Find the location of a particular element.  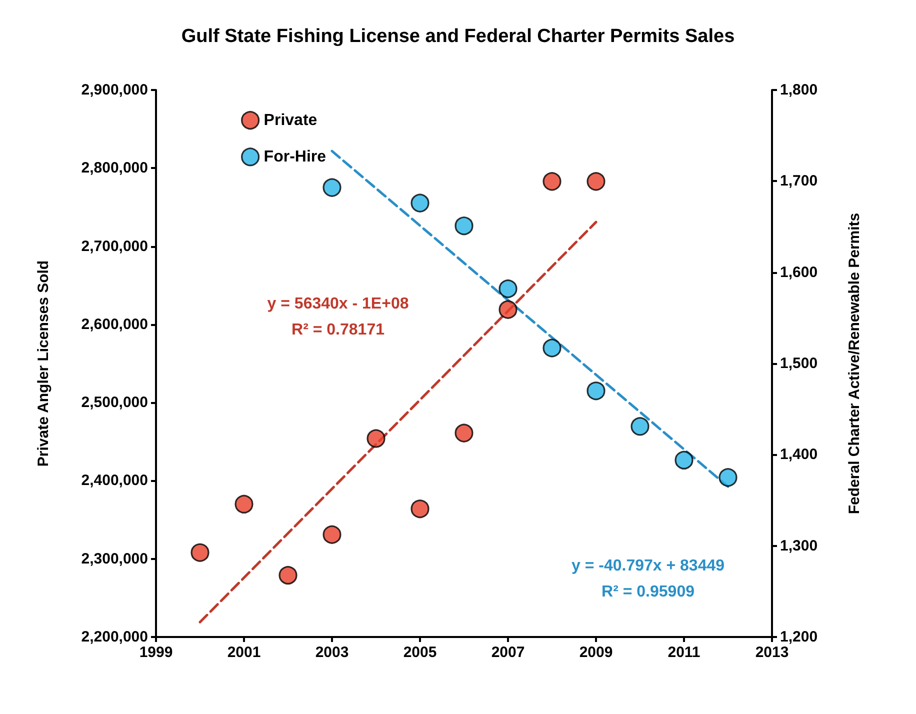

y-tick-label: 2,300,000 is located at coordinates (114, 559).